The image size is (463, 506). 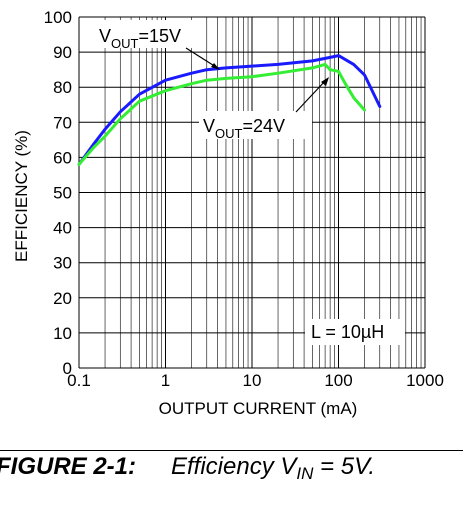 What do you see at coordinates (165, 380) in the screenshot?
I see `x-tick-label: 1` at bounding box center [165, 380].